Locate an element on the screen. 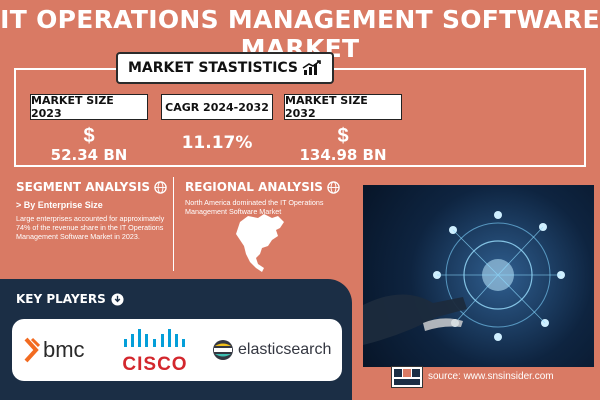 This screenshot has width=600, height=400. elasticsearch-logo-text: elasticsearch is located at coordinates (285, 349).